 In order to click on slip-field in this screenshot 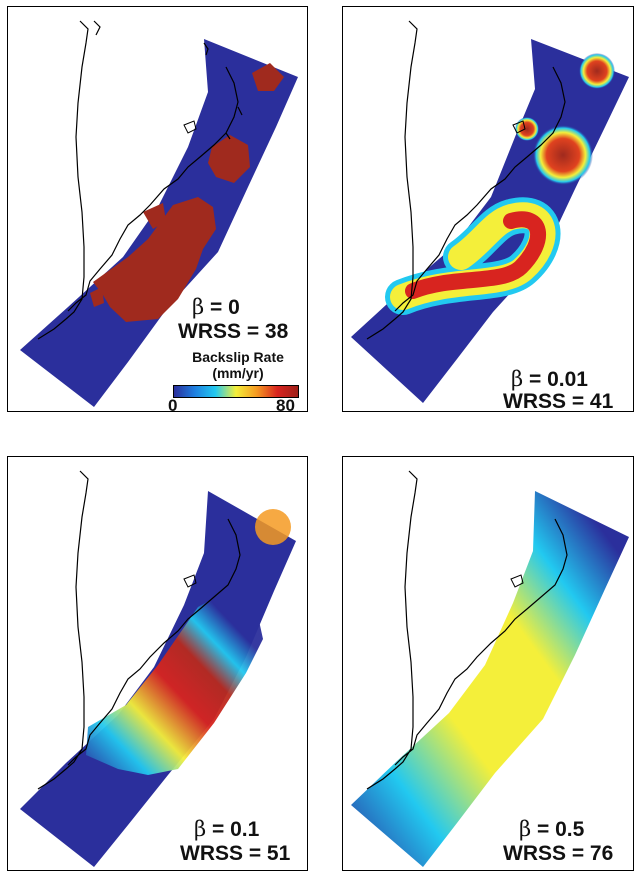, I will do `click(174, 682)`.